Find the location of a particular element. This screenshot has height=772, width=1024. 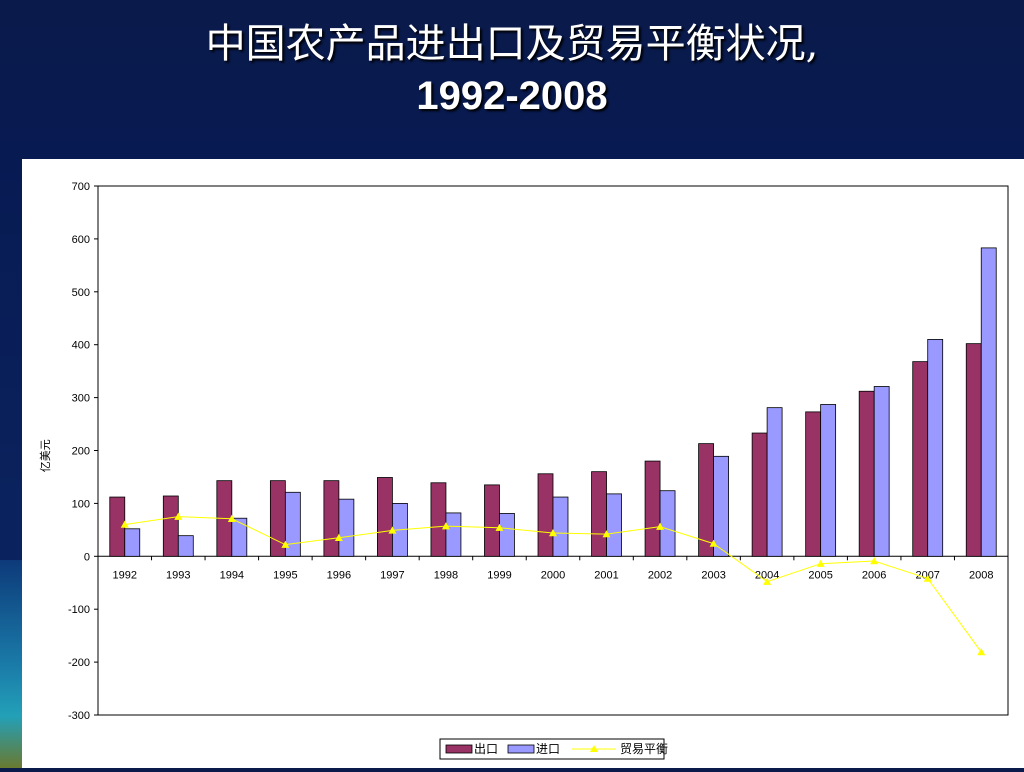

legend-balance-marker is located at coordinates (594, 748).